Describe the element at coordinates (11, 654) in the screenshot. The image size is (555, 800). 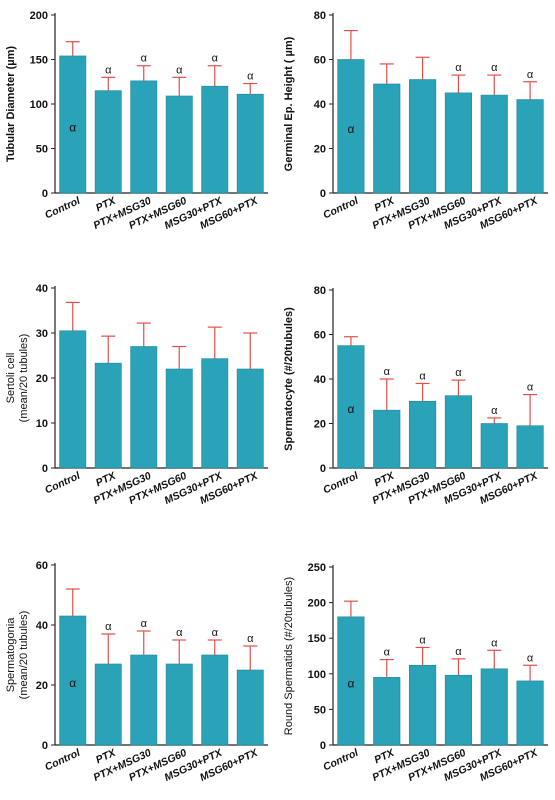
I see `y-axis-label: Spermatogonia` at that location.